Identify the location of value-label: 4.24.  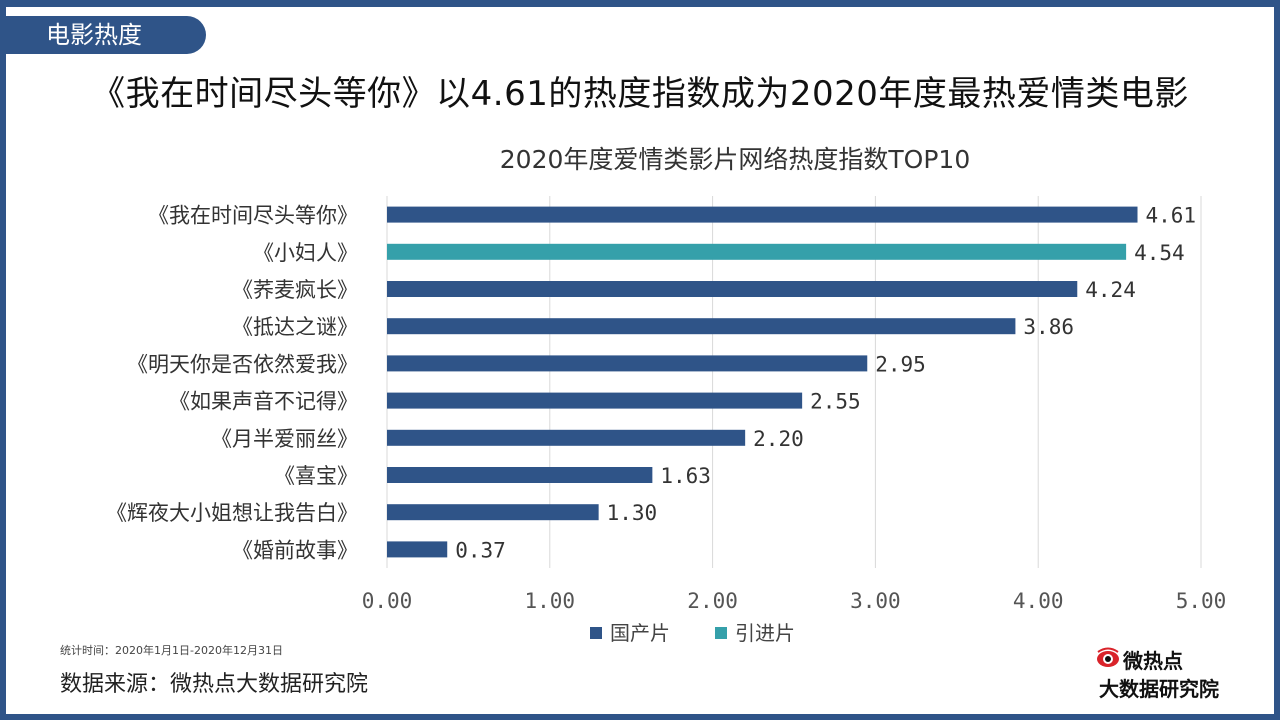
(1110, 290).